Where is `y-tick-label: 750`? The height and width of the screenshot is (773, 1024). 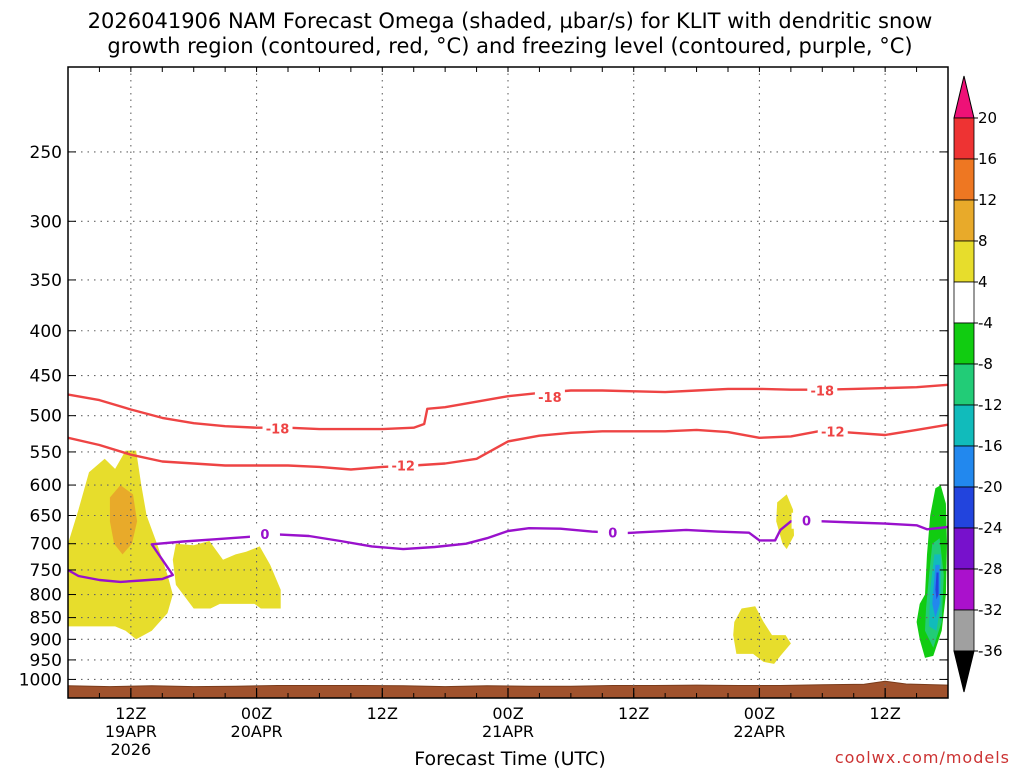 y-tick-label: 750 is located at coordinates (46, 571).